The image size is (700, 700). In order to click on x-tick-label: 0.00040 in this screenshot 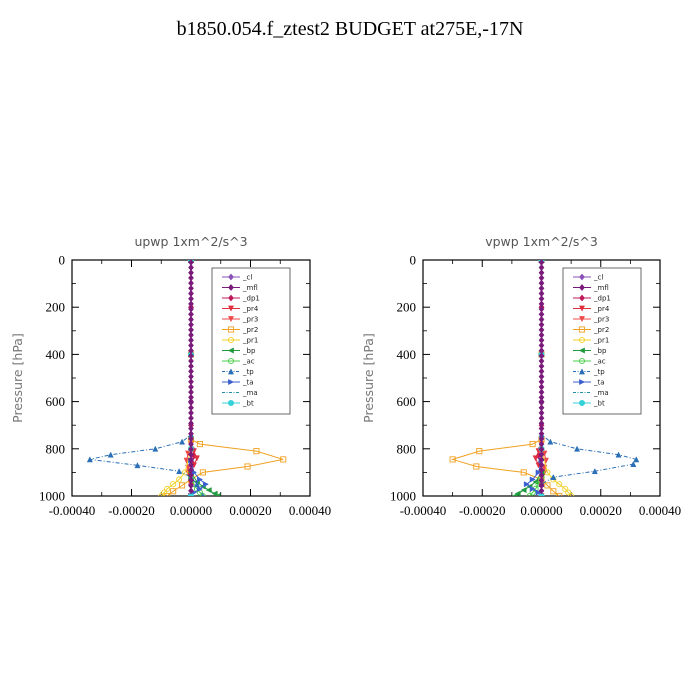, I will do `click(310, 510)`.